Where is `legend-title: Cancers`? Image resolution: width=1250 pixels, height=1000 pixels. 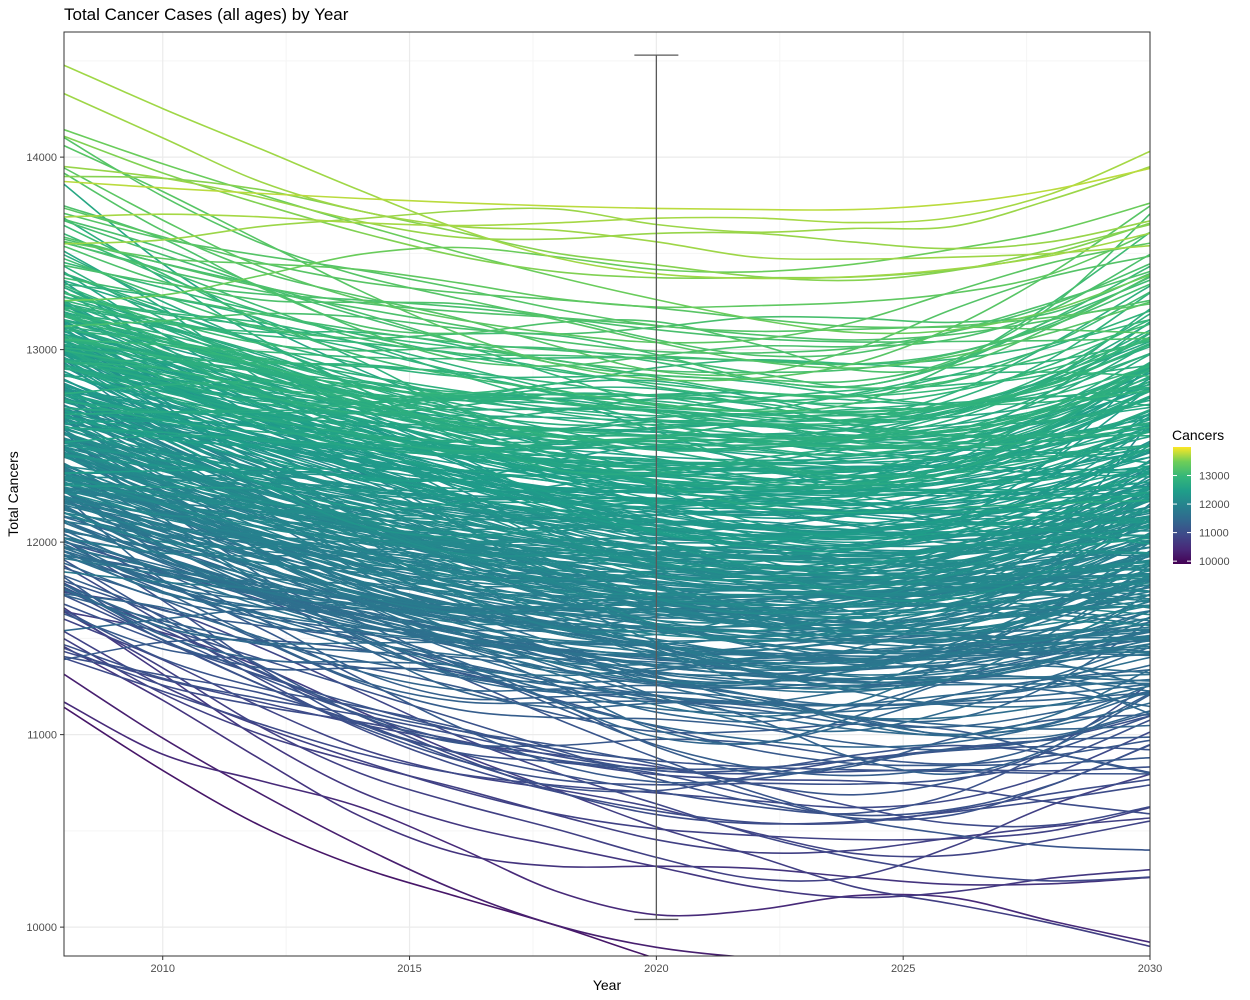 legend-title: Cancers is located at coordinates (1198, 435).